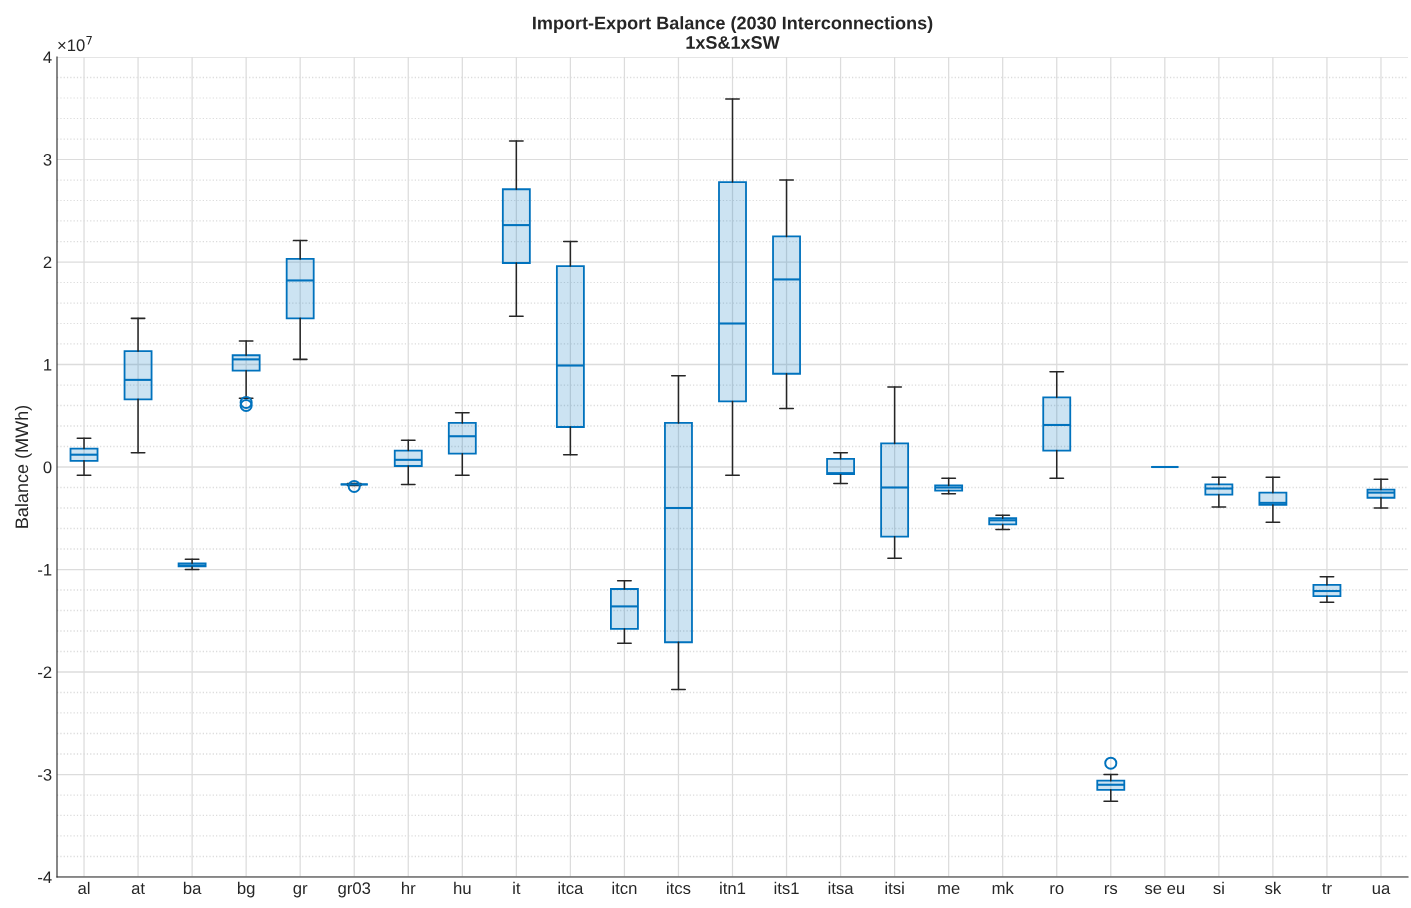 The image size is (1411, 908). Describe the element at coordinates (949, 889) in the screenshot. I see `x-tick-label: me` at that location.